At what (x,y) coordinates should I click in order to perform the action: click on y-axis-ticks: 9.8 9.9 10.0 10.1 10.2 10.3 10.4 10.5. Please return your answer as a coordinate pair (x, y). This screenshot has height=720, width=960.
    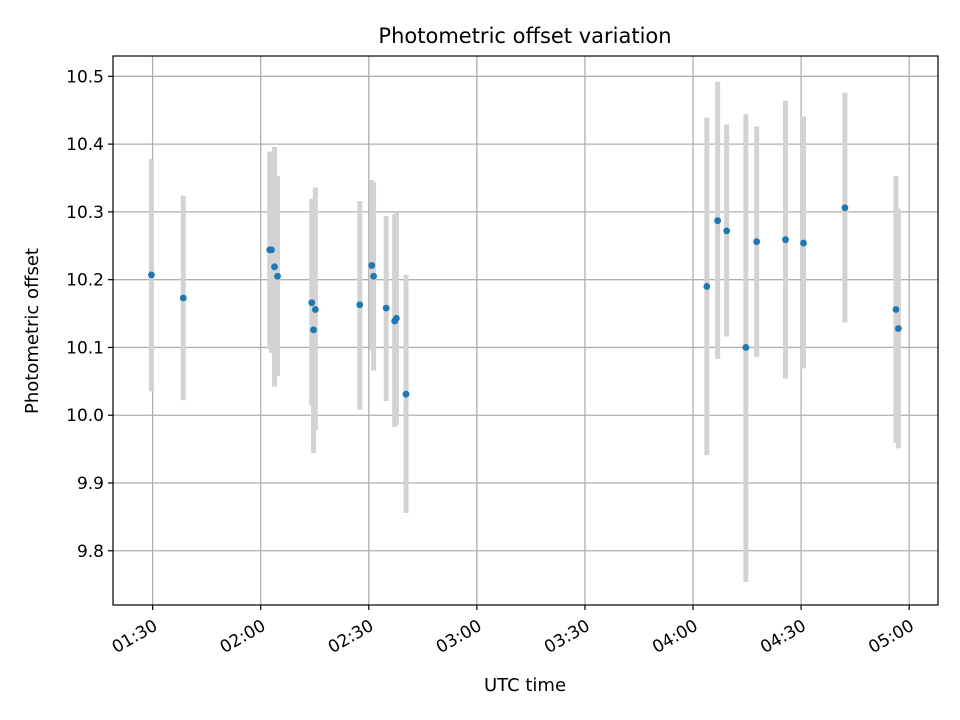
    Looking at the image, I should click on (89, 314).